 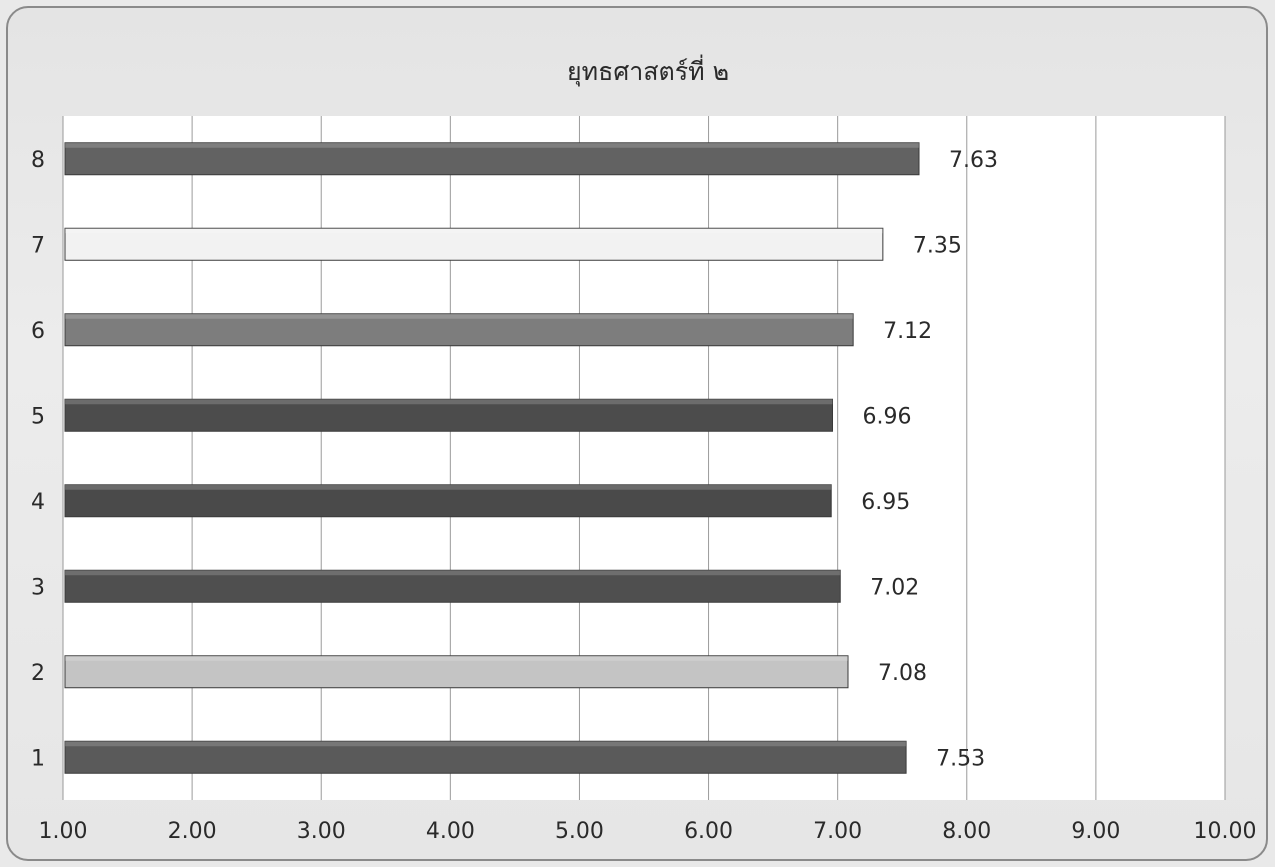 What do you see at coordinates (38, 331) in the screenshot?
I see `y-tick-label: 6` at bounding box center [38, 331].